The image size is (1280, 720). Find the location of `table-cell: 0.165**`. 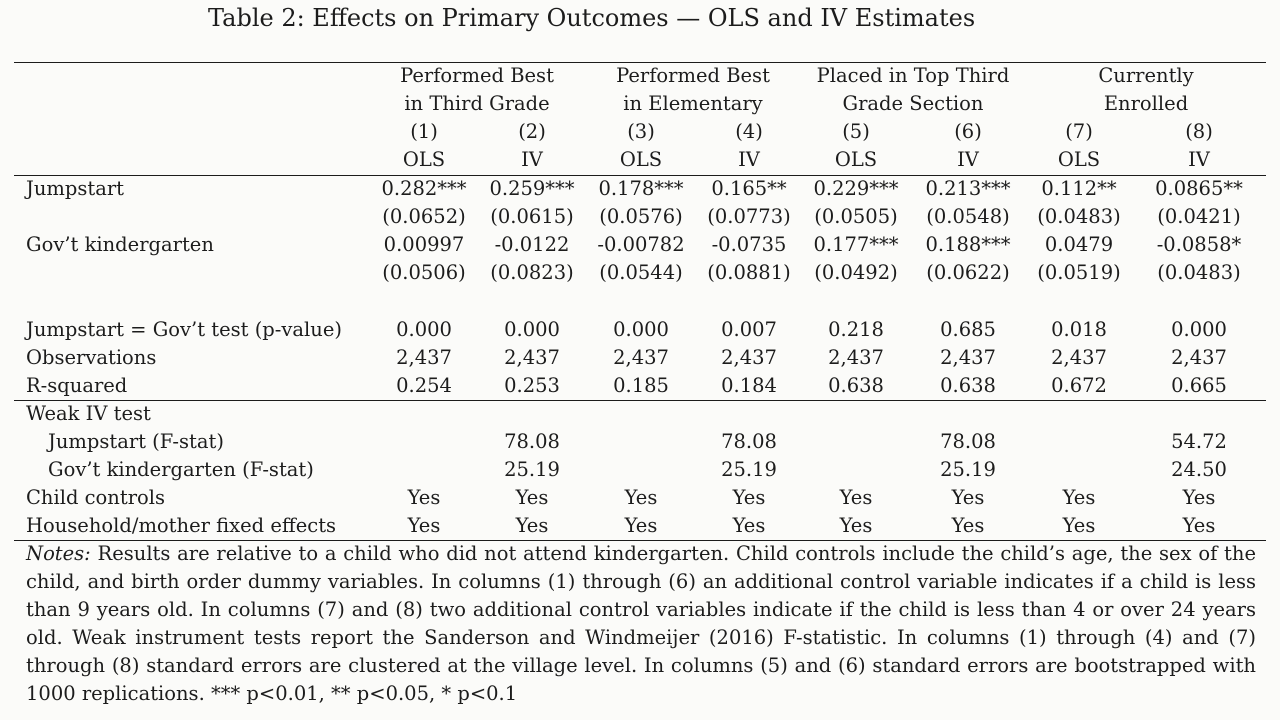

table-cell: 0.165** is located at coordinates (749, 188).